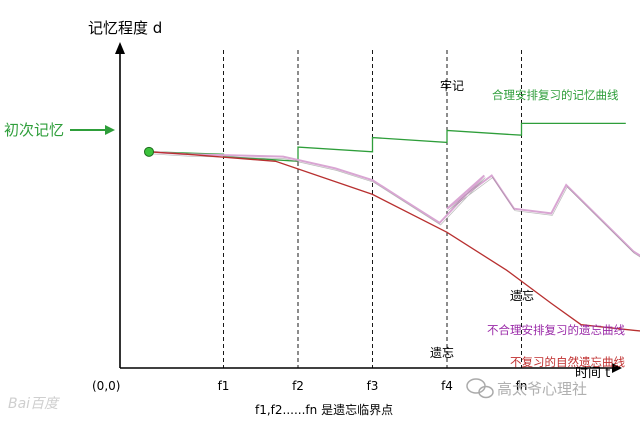 Image resolution: width=640 pixels, height=422 pixels. What do you see at coordinates (125, 28) in the screenshot?
I see `y-axis-label: 记忆程度 d` at bounding box center [125, 28].